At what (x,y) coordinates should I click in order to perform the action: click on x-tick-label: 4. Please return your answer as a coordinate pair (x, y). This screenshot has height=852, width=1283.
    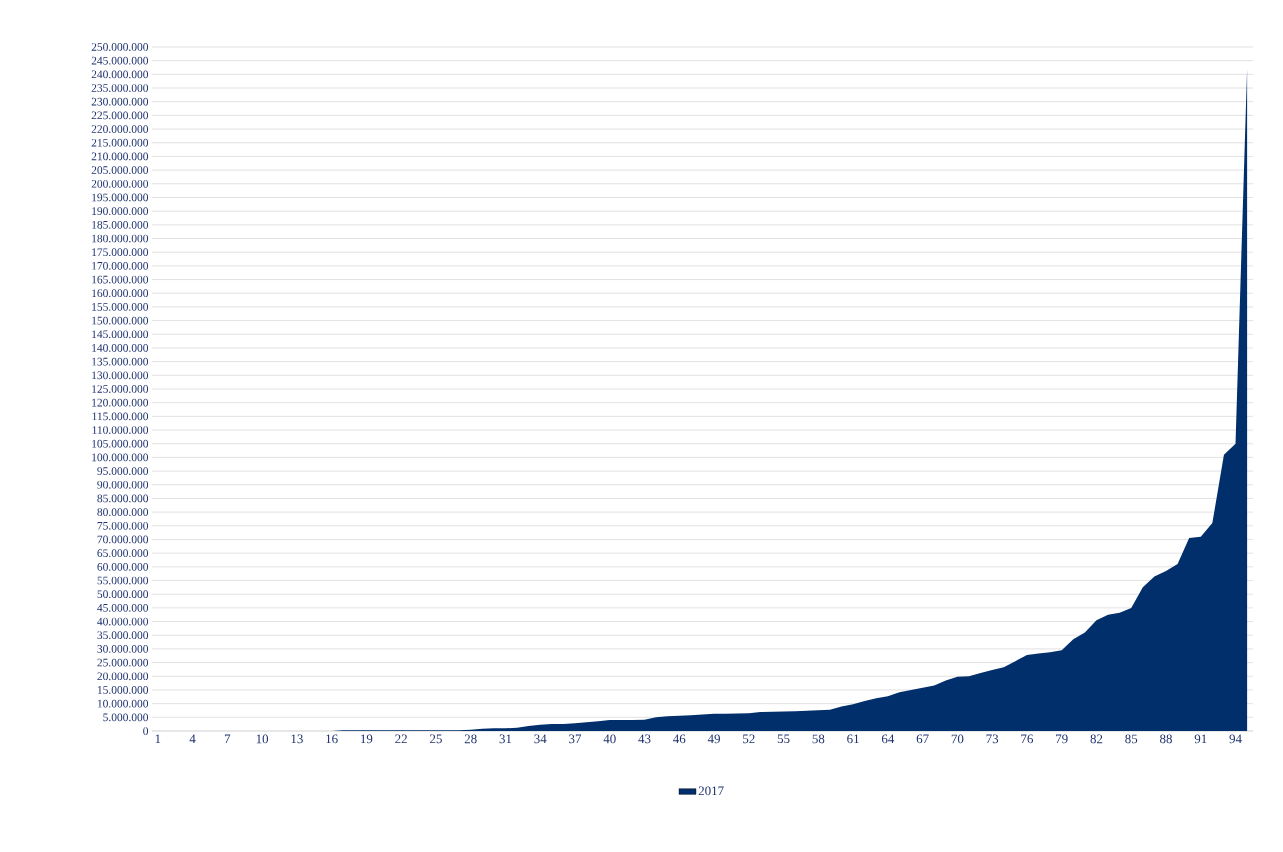
    Looking at the image, I should click on (192, 739).